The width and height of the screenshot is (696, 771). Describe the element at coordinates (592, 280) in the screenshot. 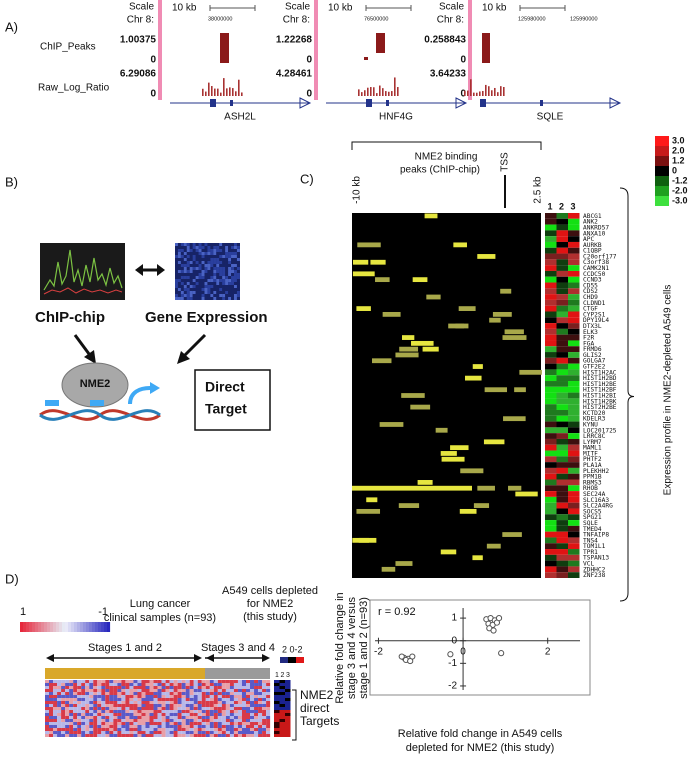

I see `gene-label: CCND3` at that location.